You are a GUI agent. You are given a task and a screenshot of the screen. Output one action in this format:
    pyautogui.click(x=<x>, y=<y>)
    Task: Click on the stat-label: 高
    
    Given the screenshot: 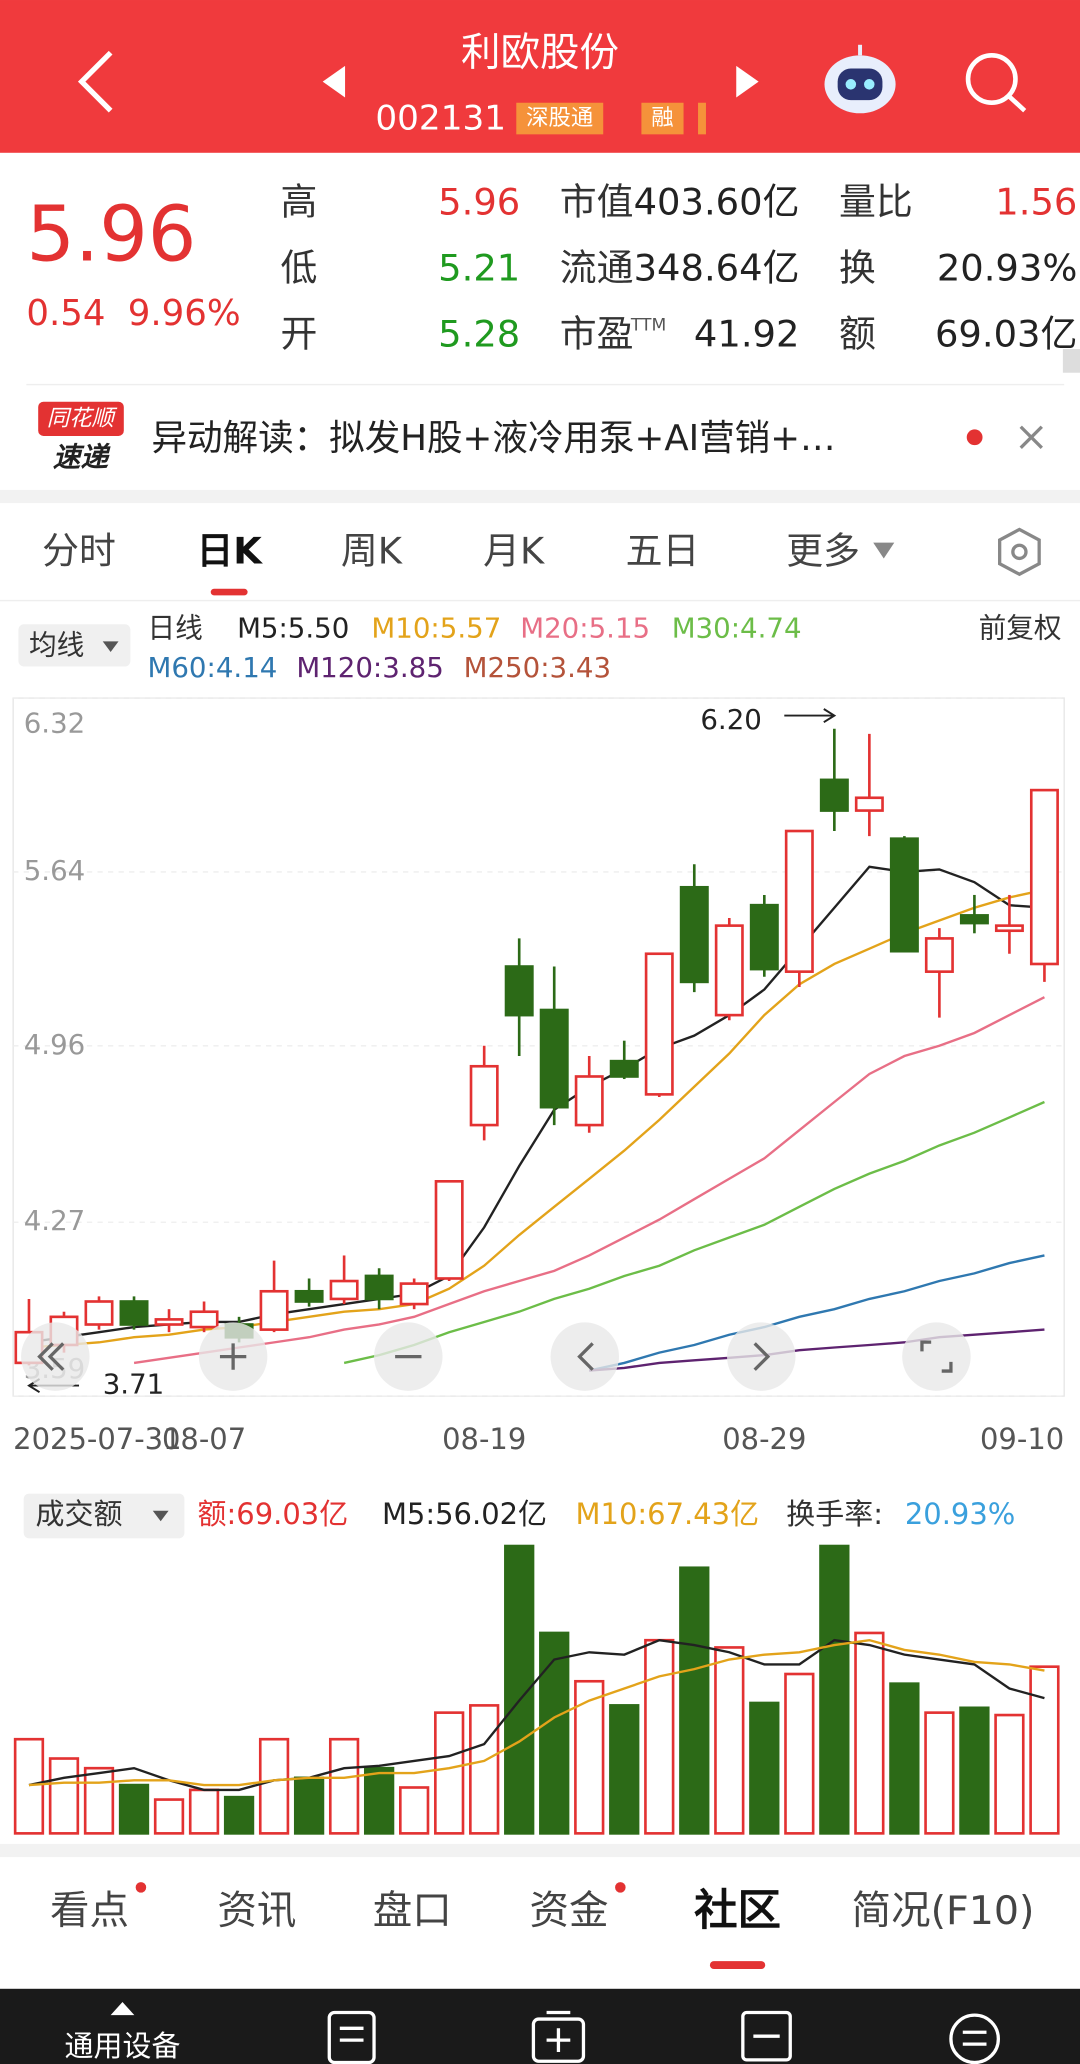 What is the action you would take?
    pyautogui.click(x=299, y=202)
    